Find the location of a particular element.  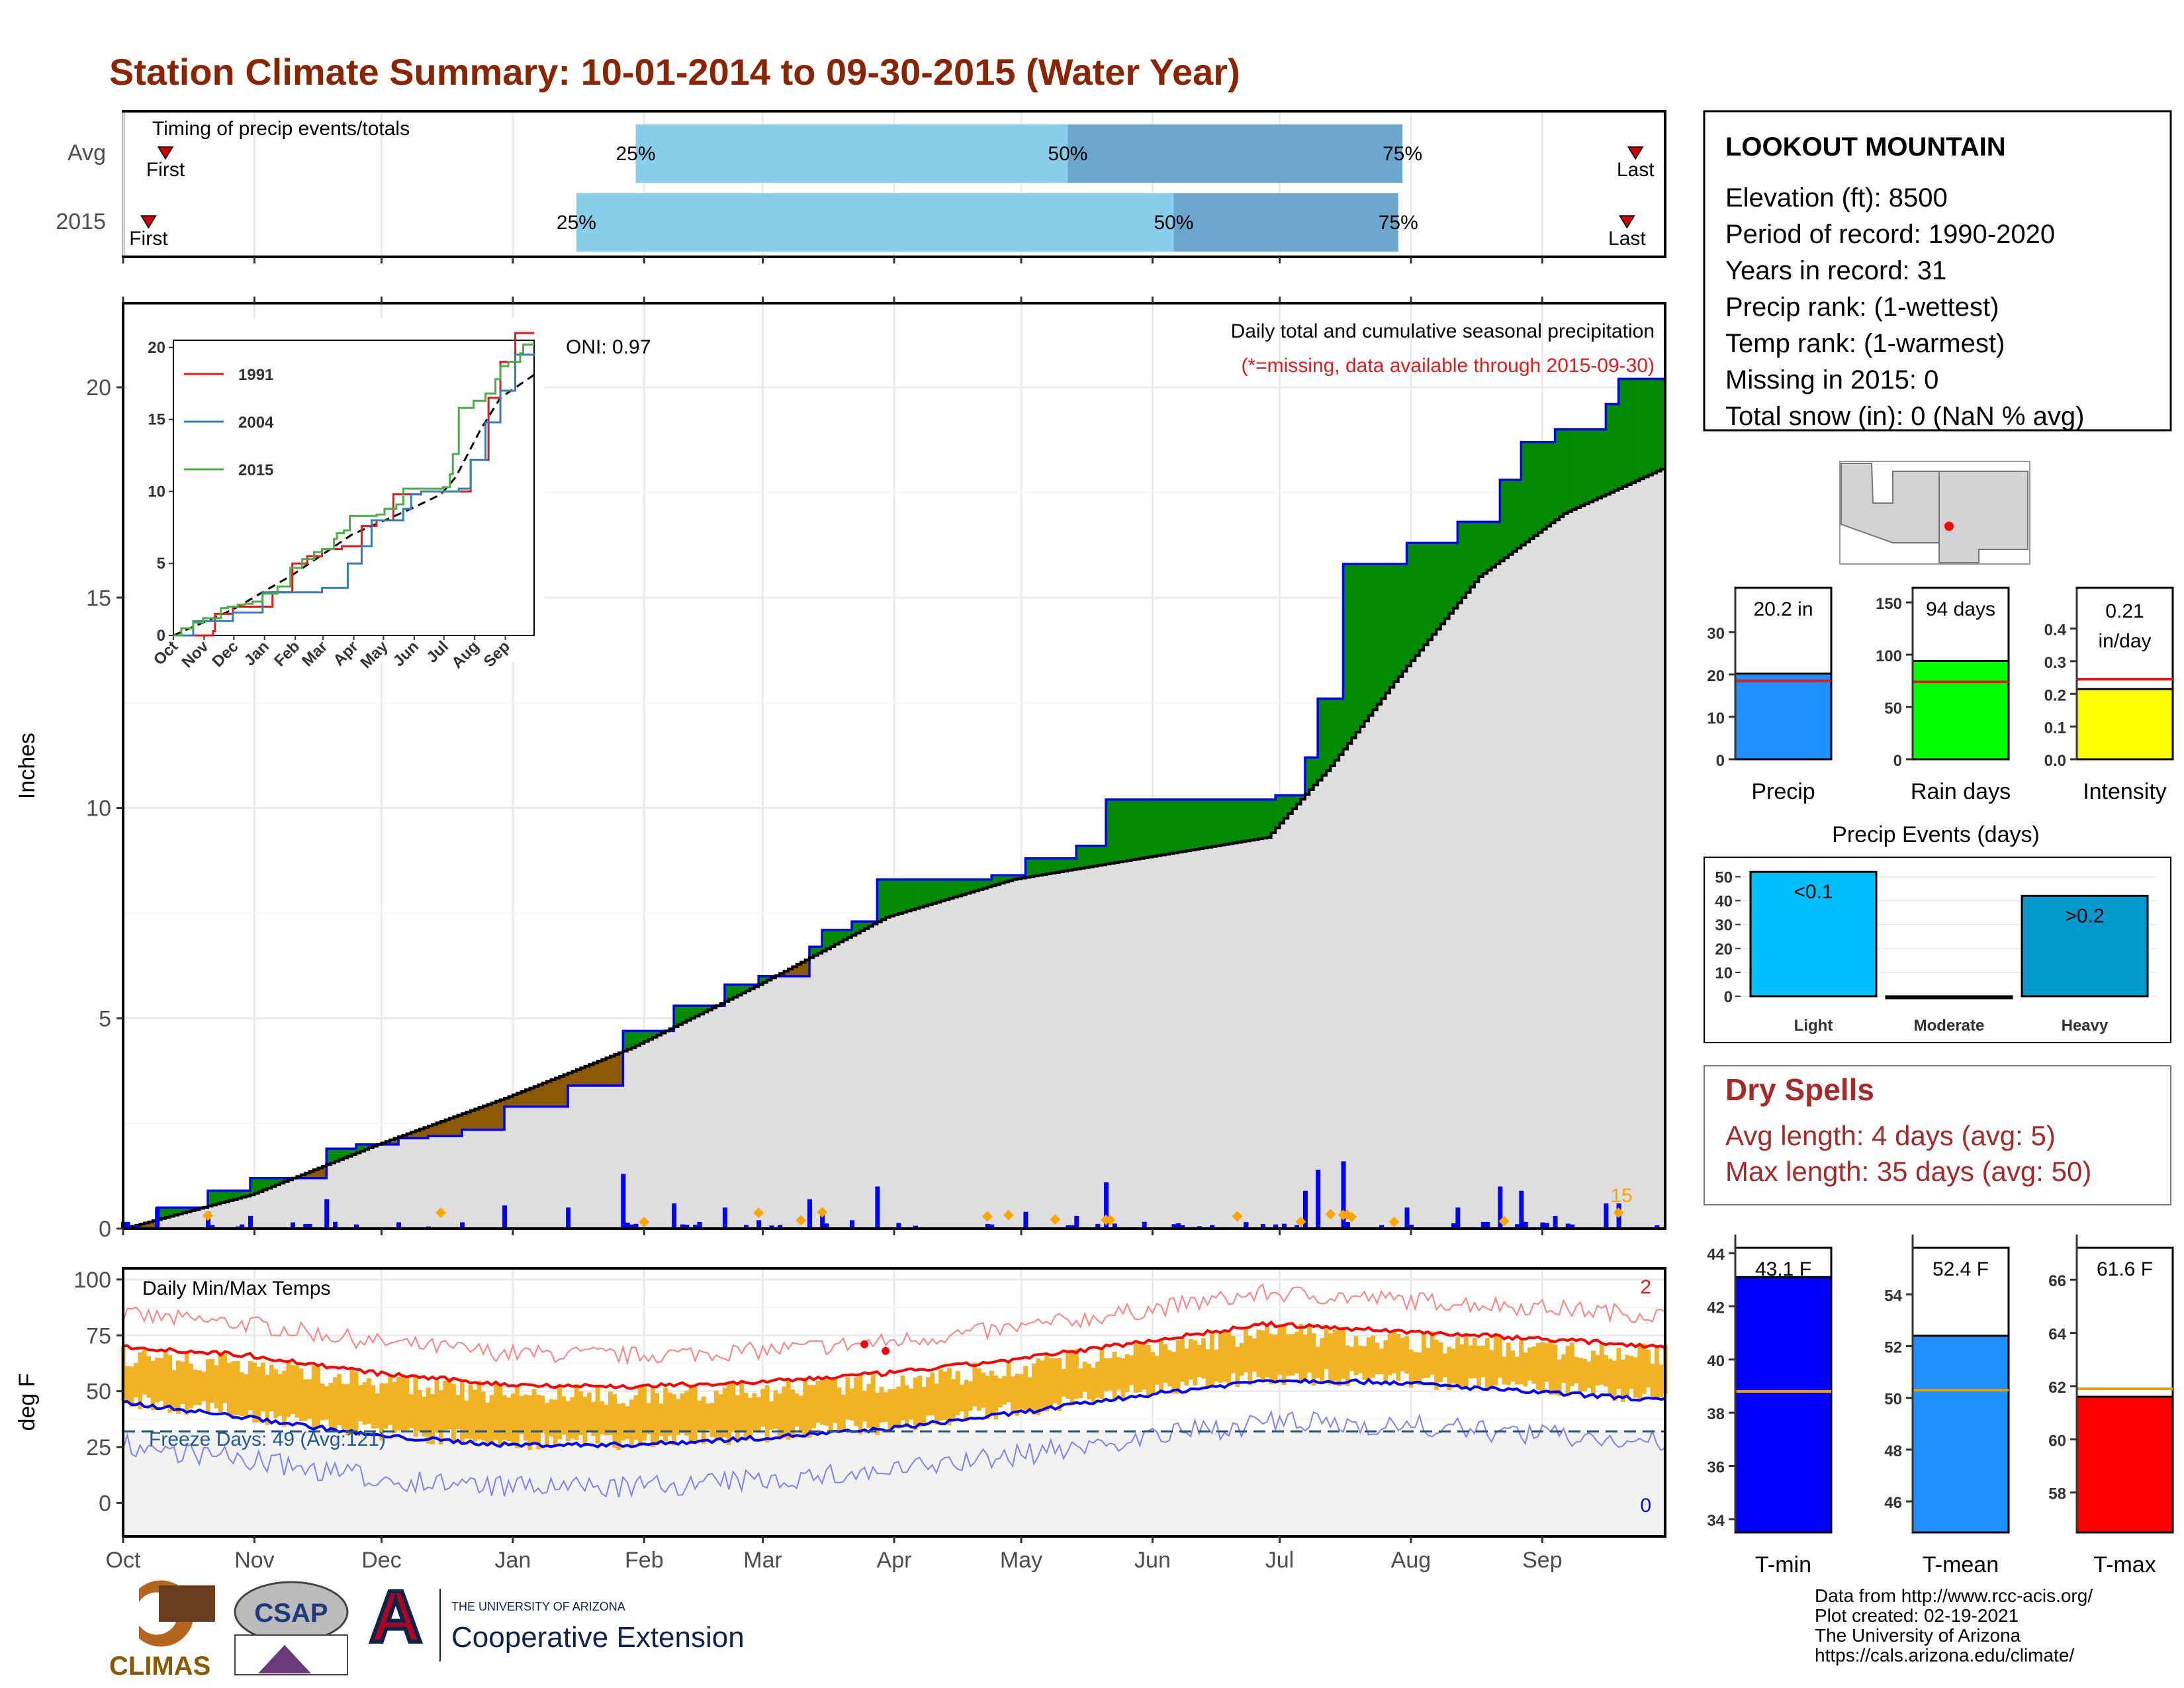

events-bar is located at coordinates (1949, 997).